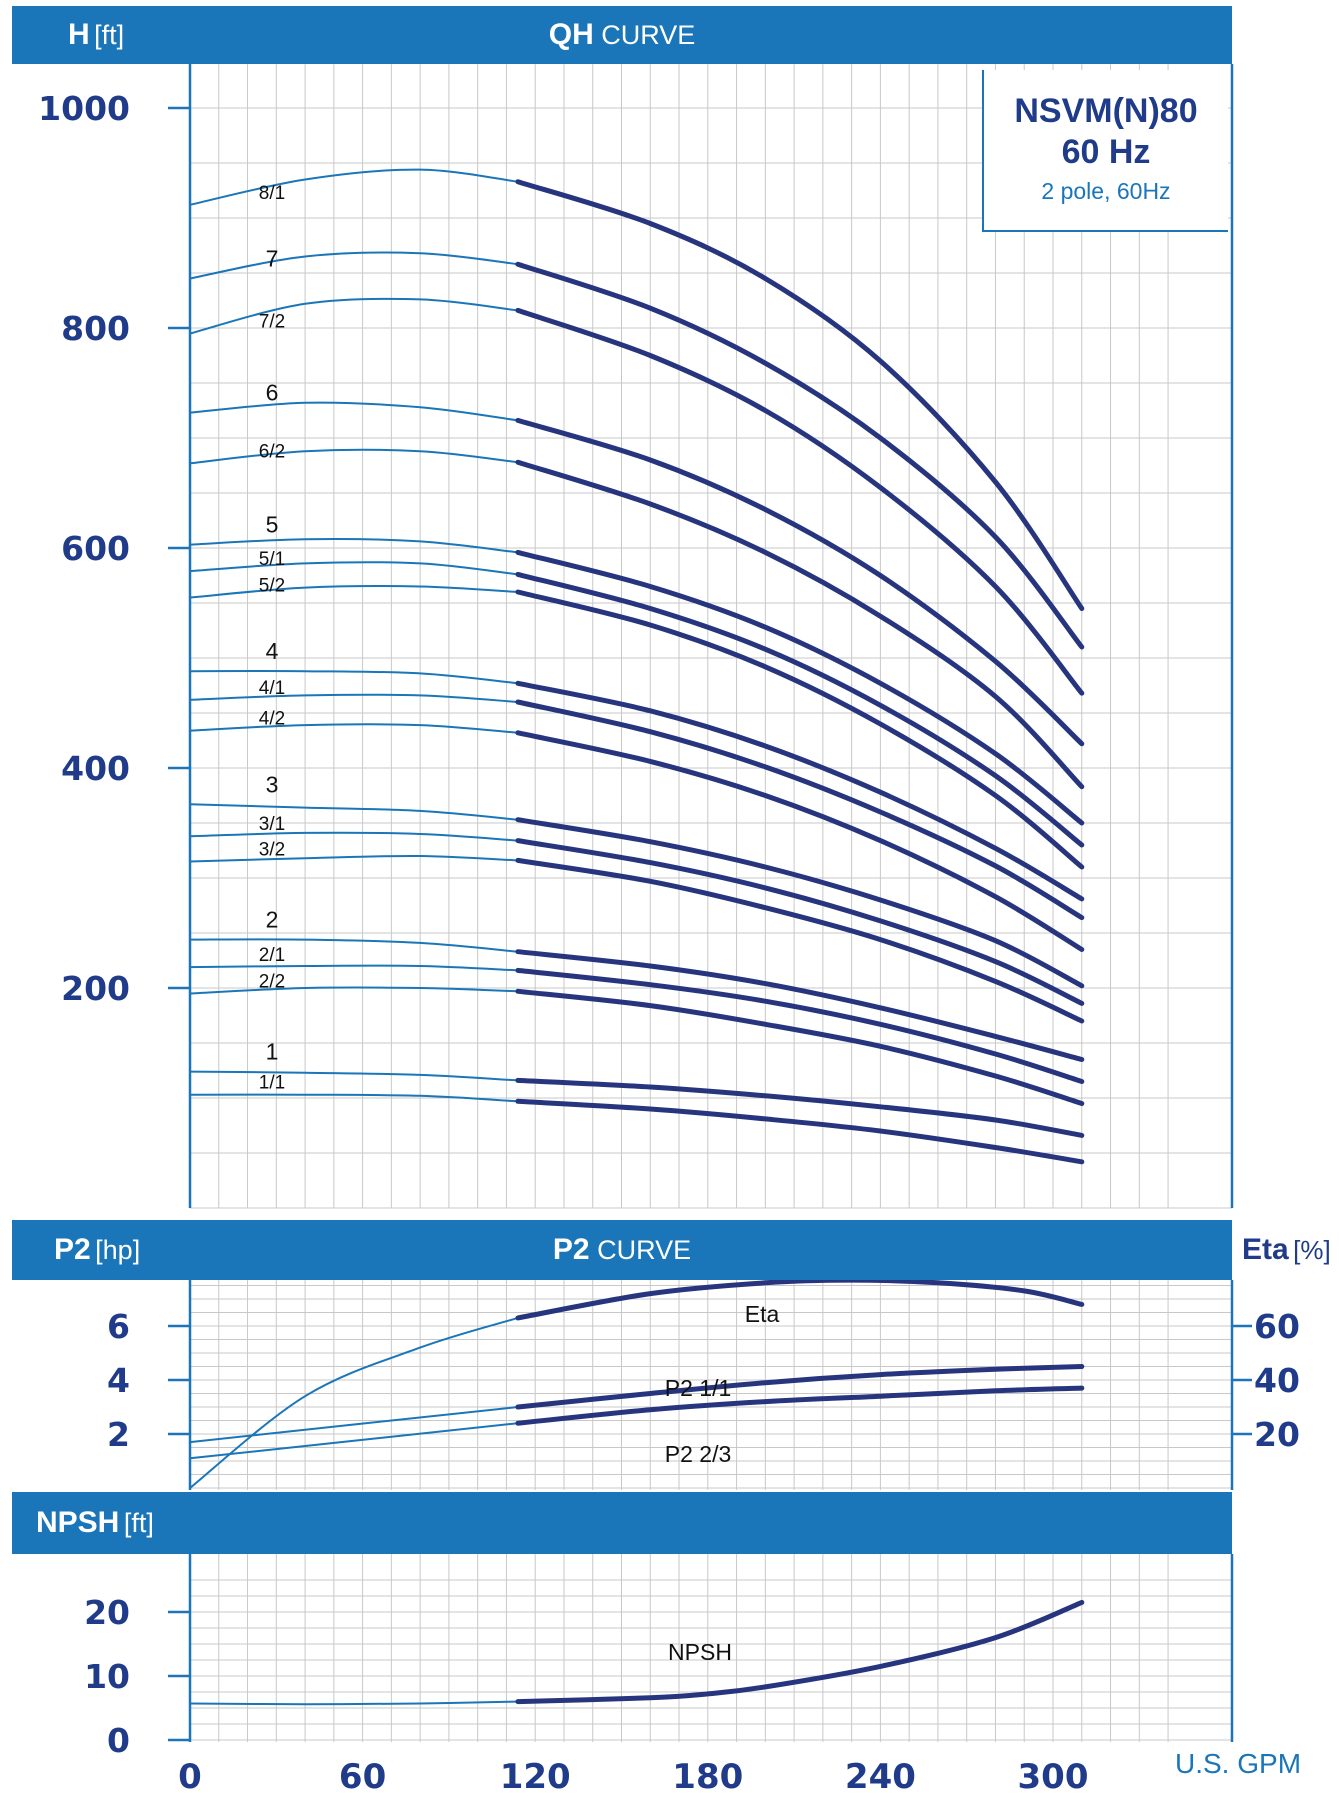  Describe the element at coordinates (138, 1522) in the screenshot. I see `npsh-axis-unit: [ft]` at that location.